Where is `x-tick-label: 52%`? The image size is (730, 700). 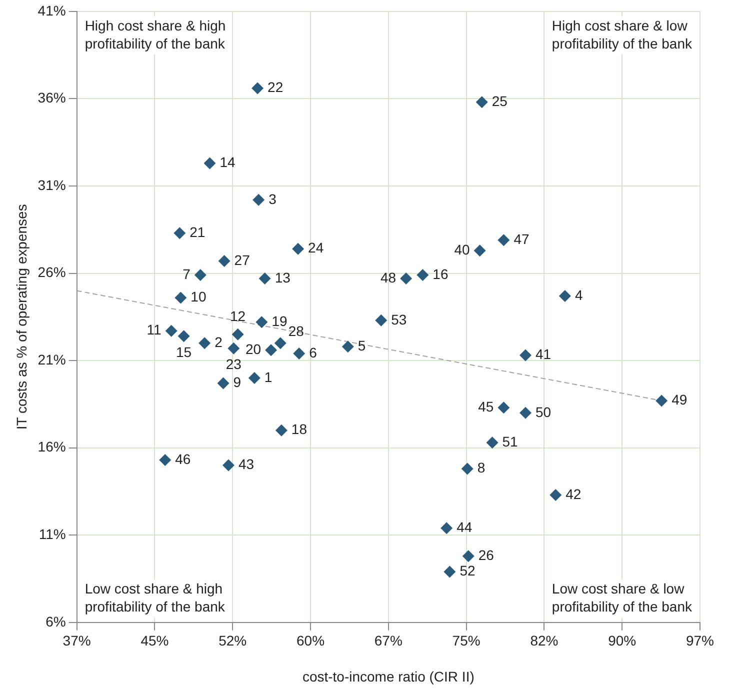 x-tick-label: 52% is located at coordinates (232, 640).